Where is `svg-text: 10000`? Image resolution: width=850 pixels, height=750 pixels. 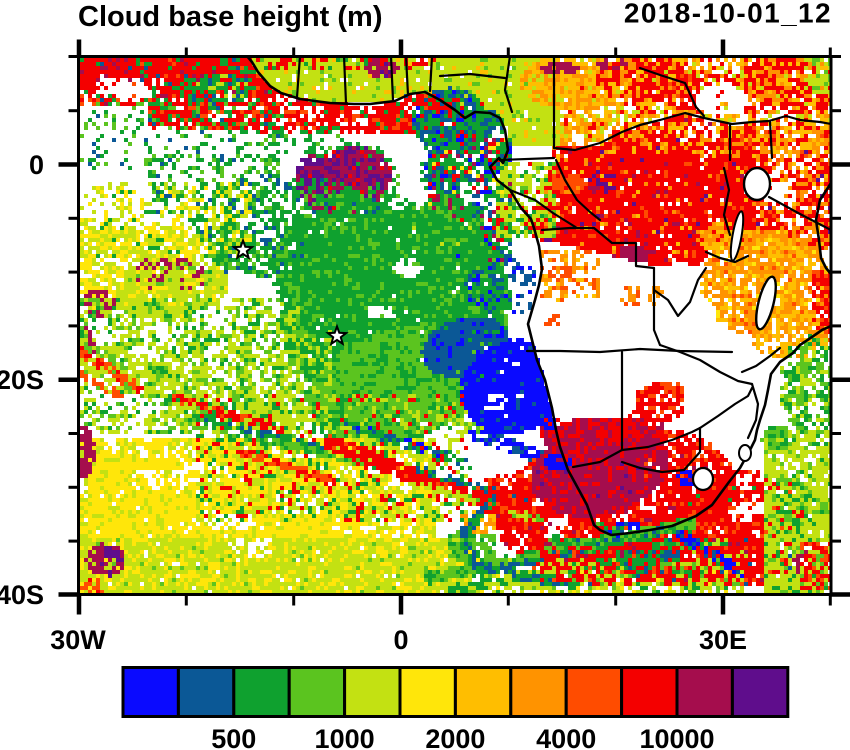
svg-text: 10000 is located at coordinates (676, 737).